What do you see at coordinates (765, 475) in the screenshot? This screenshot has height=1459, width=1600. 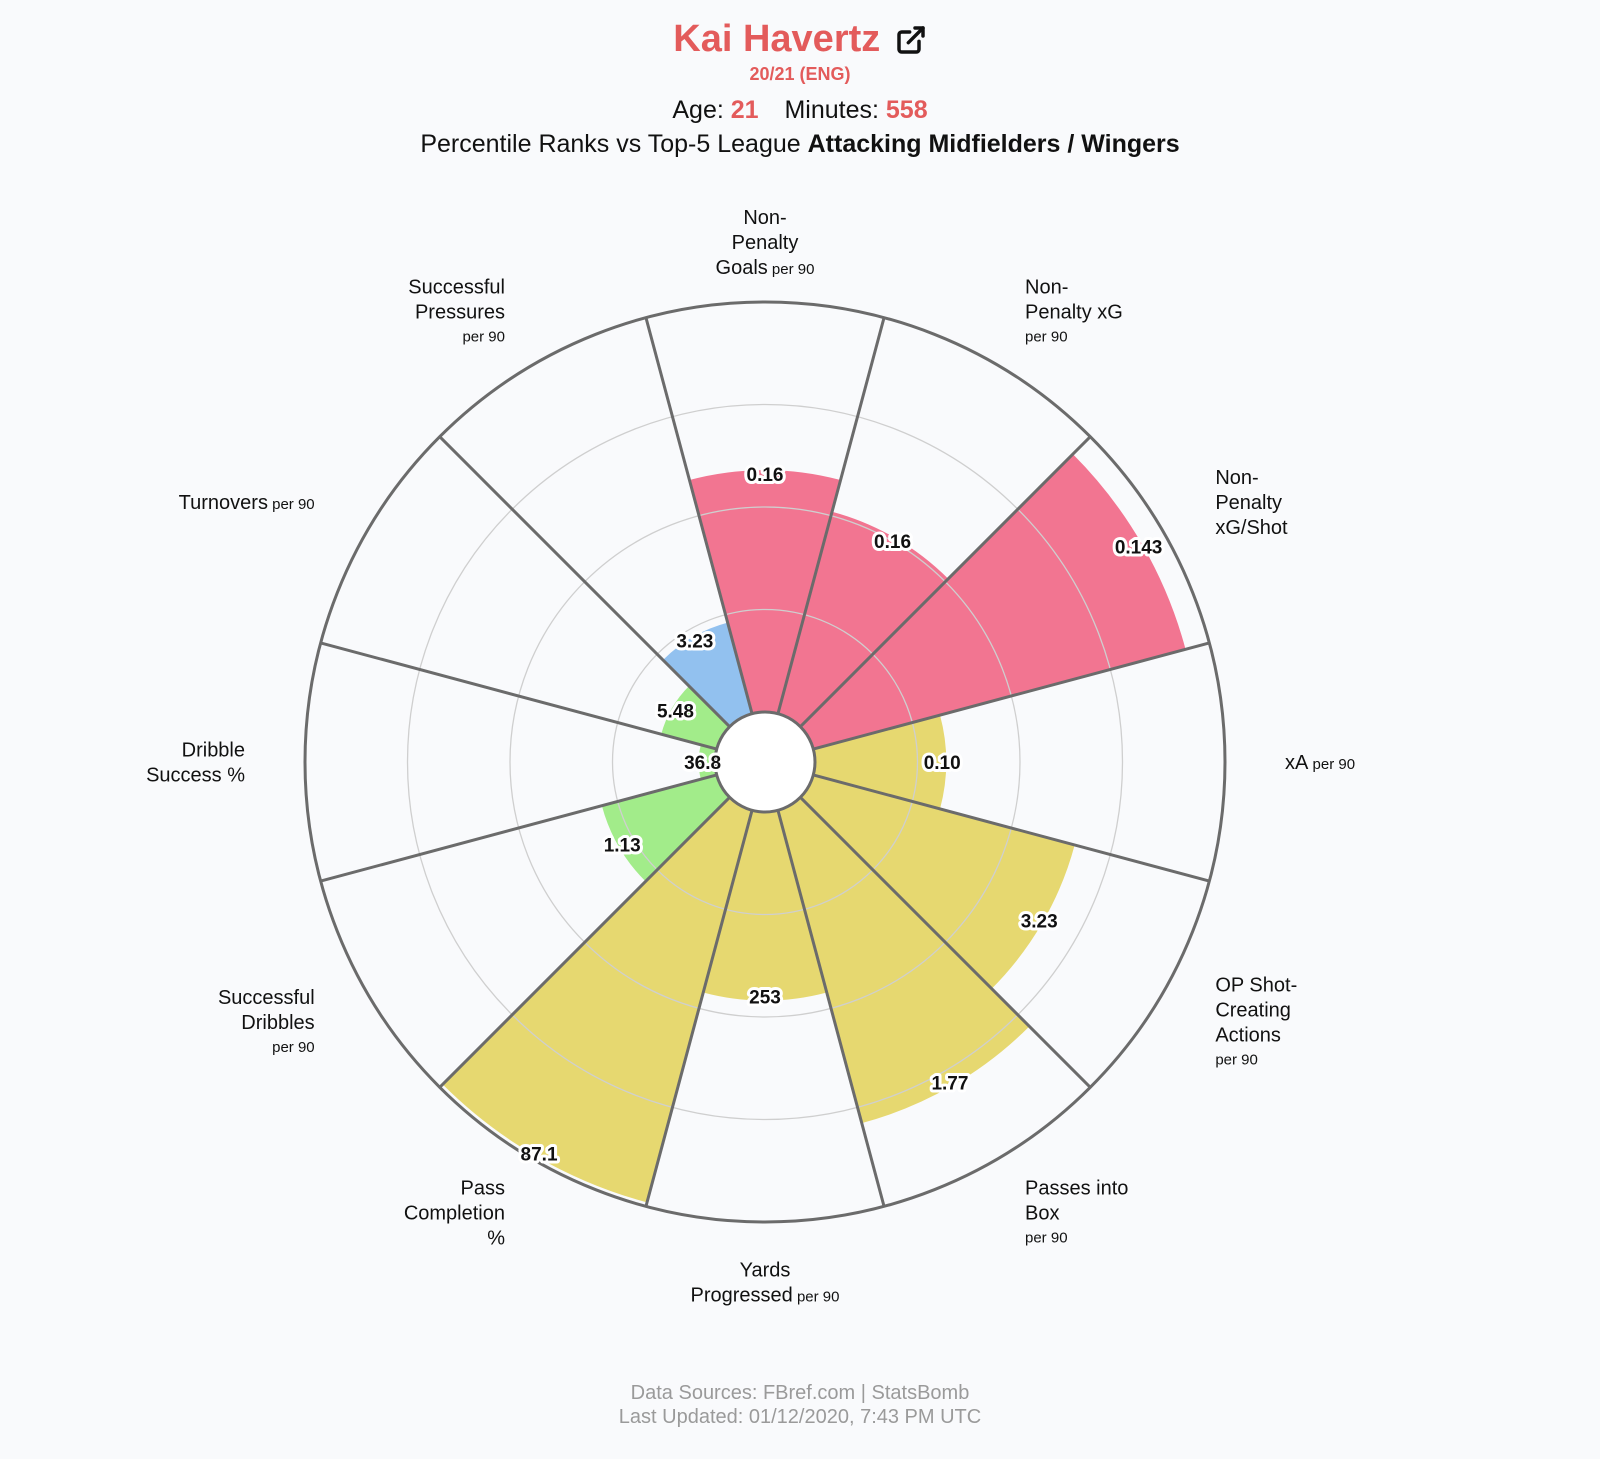 I see `value-label-0: 0.16` at bounding box center [765, 475].